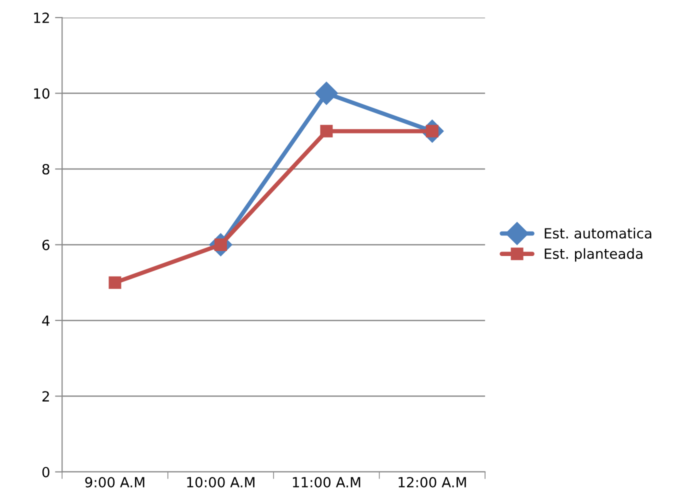 The image size is (690, 502). Describe the element at coordinates (46, 245) in the screenshot. I see `y-tick-label: 6` at that location.